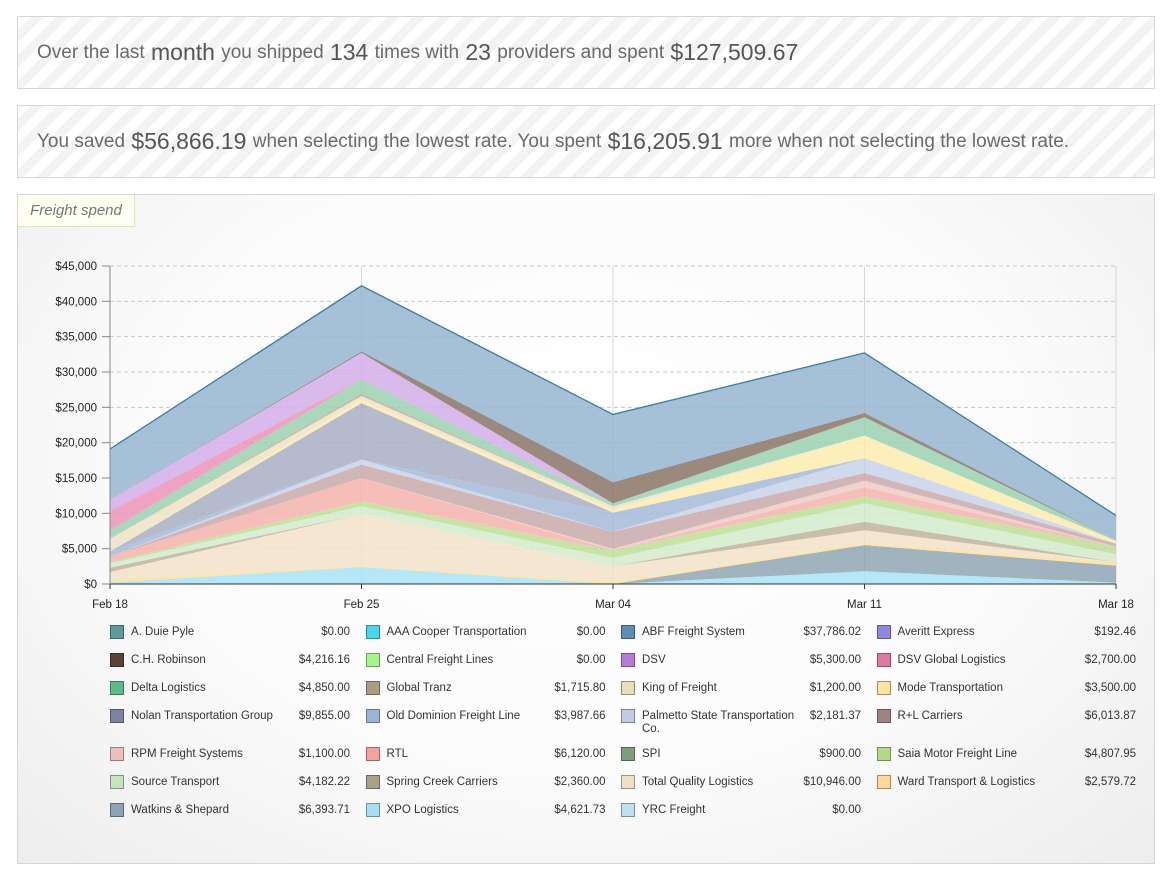  I want to click on y-tick-label: $0, so click(90, 585).